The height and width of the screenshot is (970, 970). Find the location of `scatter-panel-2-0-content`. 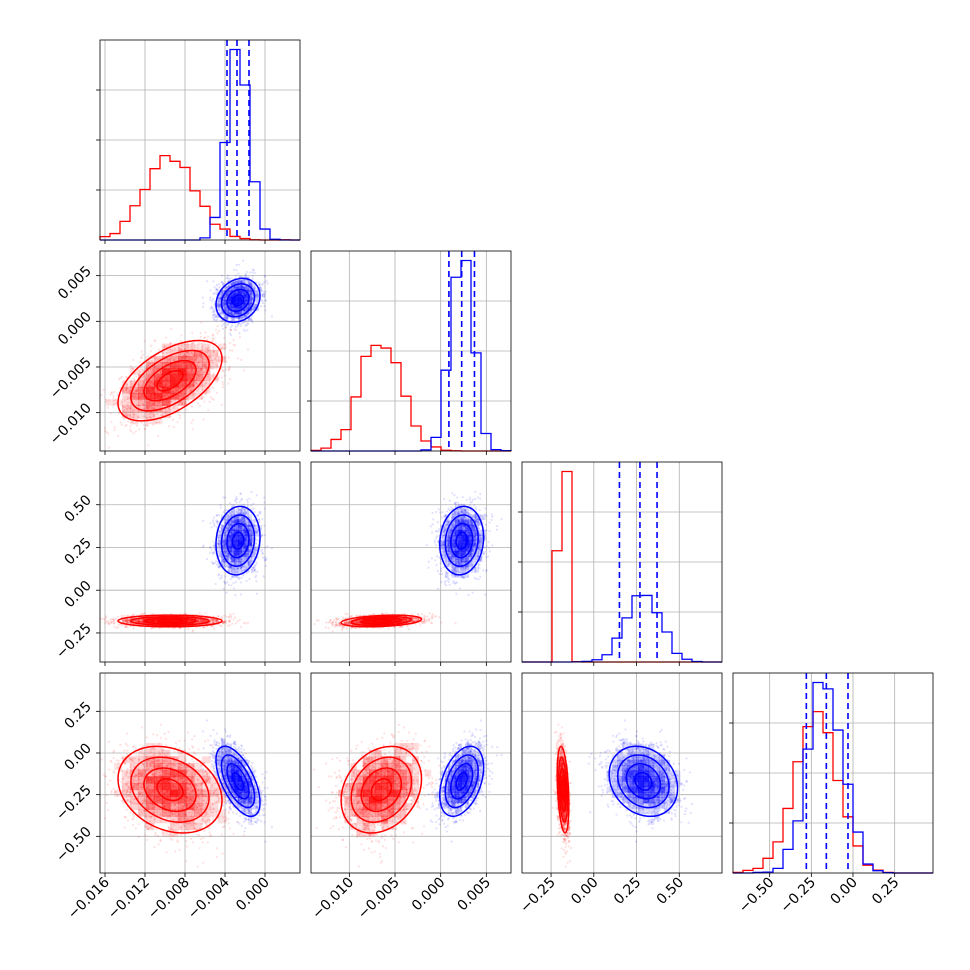

scatter-panel-2-0-content is located at coordinates (187, 561).